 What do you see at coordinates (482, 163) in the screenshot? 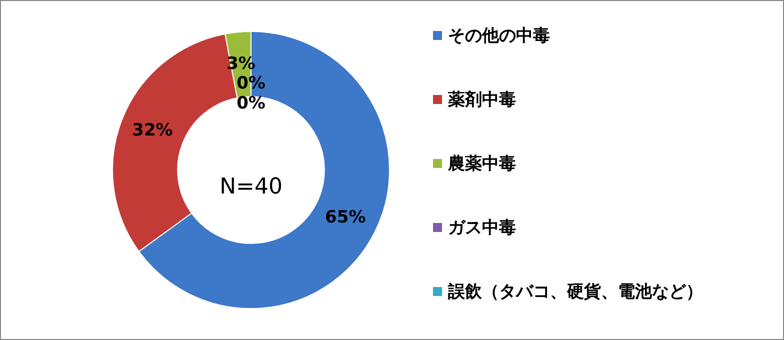
I see `legend-label: 農薬中毒` at bounding box center [482, 163].